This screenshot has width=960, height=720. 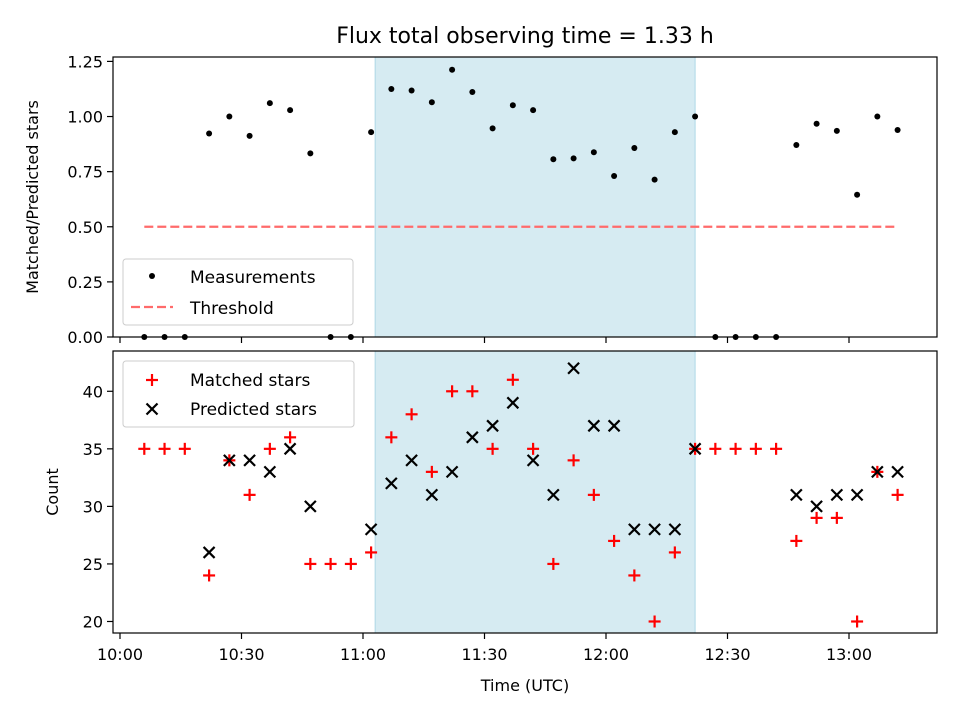 What do you see at coordinates (231, 309) in the screenshot?
I see `legend-threshold-label: Threshold` at bounding box center [231, 309].